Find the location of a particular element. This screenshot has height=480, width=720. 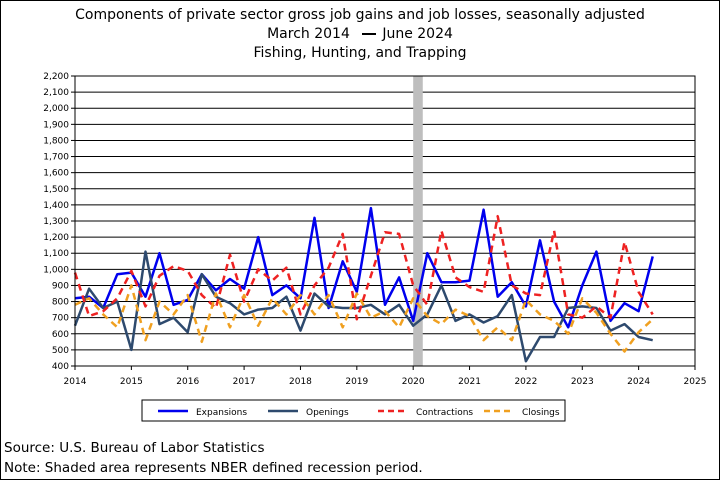

legend-label-openings: Openings is located at coordinates (327, 413).